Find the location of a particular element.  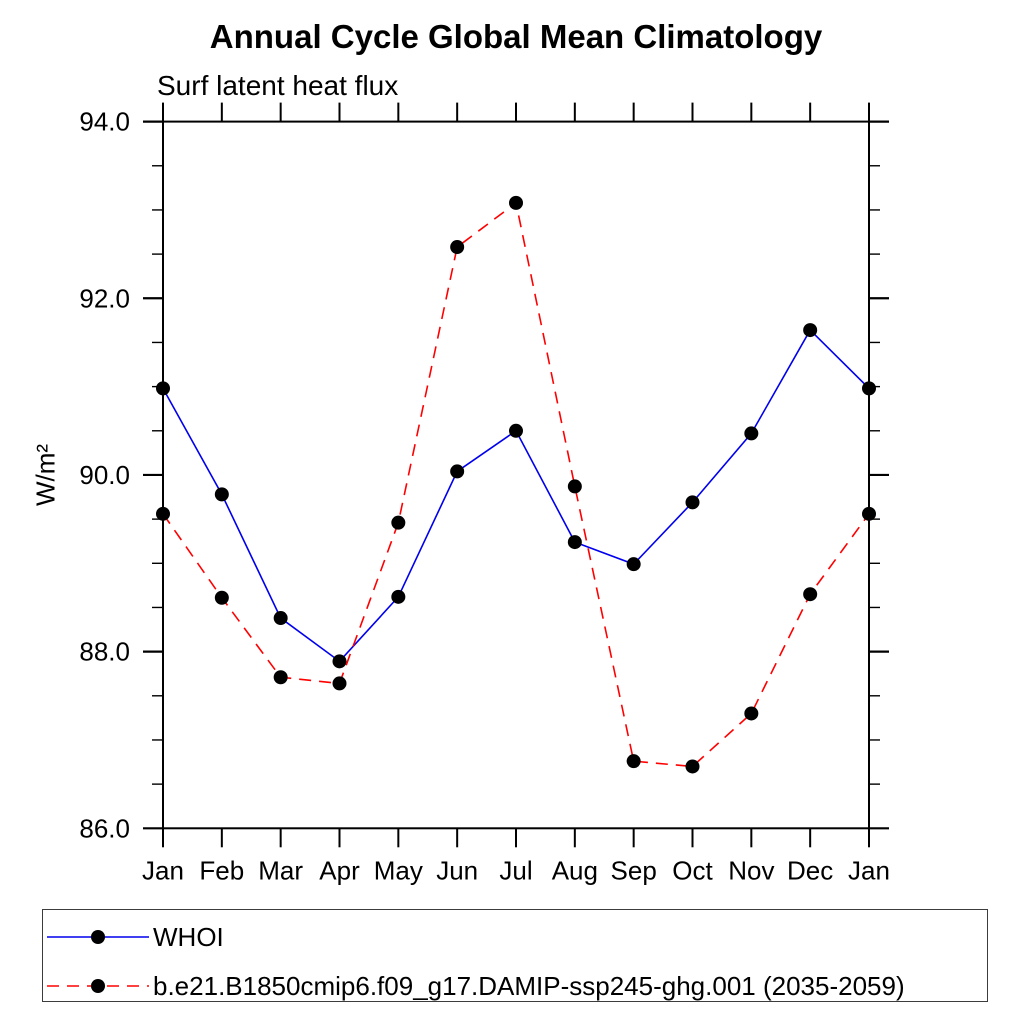

x-tick-label: Apr is located at coordinates (339, 870).